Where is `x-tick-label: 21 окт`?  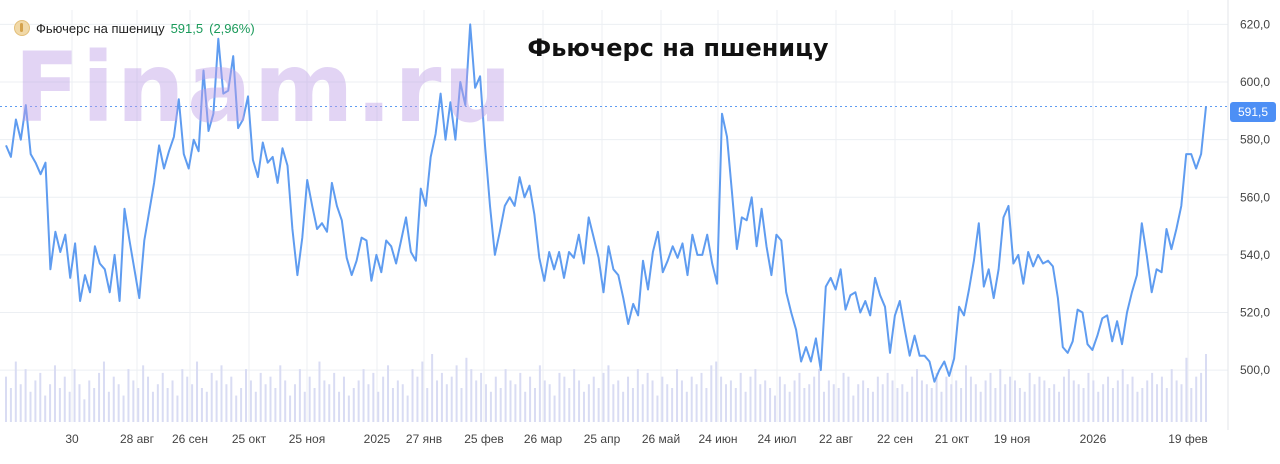
x-tick-label: 21 окт is located at coordinates (952, 439).